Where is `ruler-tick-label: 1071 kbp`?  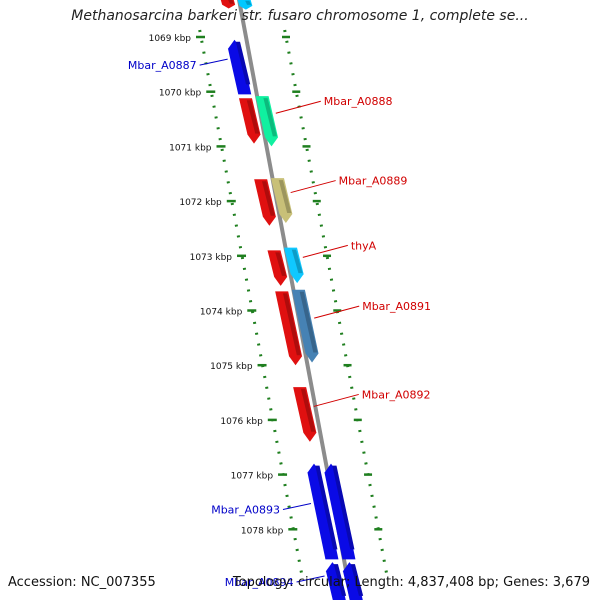 ruler-tick-label: 1071 kbp is located at coordinates (190, 148).